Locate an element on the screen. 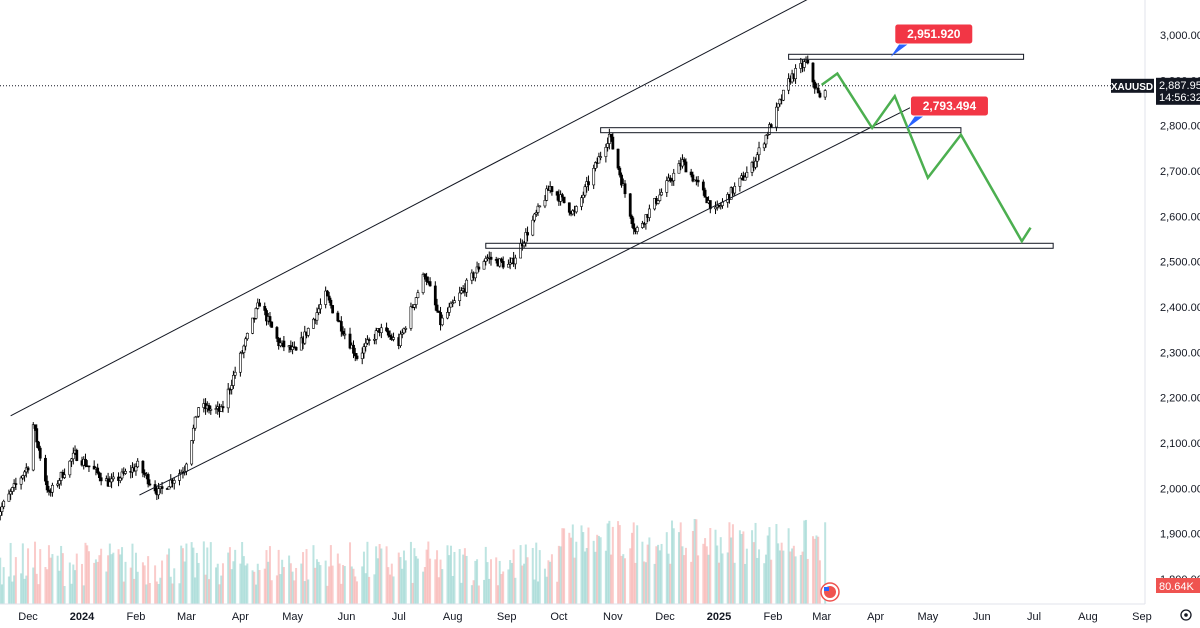 This screenshot has height=628, width=1200. x-tick-label: Aug is located at coordinates (1088, 617).